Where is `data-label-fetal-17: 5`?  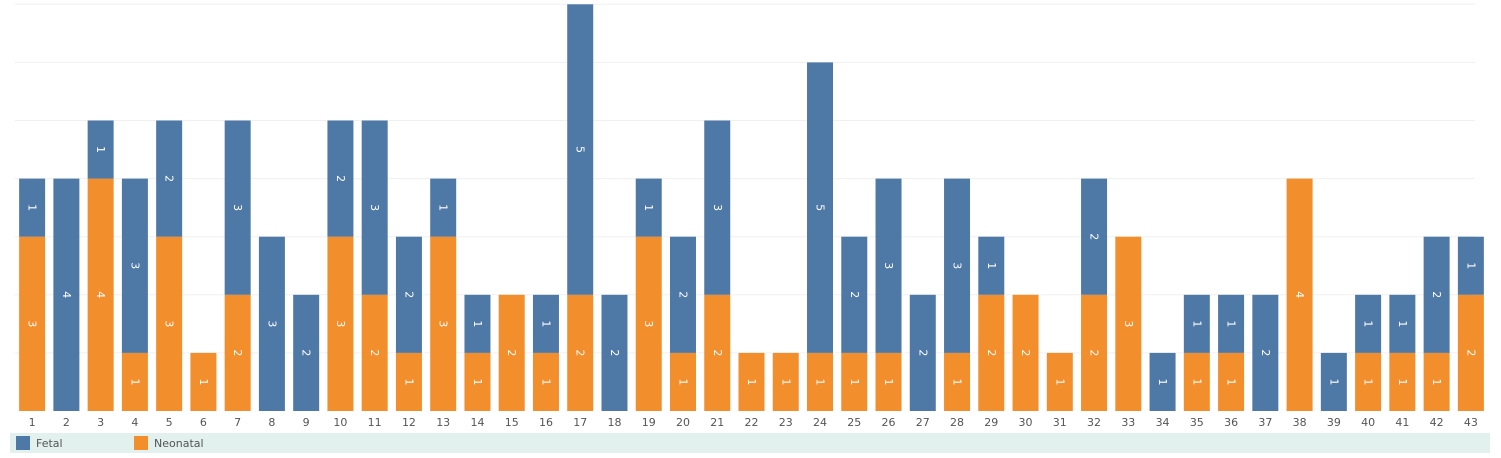 data-label-fetal-17: 5 is located at coordinates (580, 149).